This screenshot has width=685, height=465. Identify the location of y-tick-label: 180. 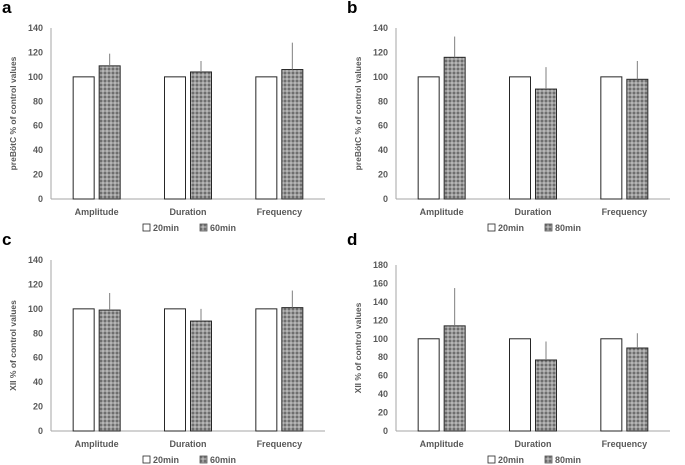
(380, 265).